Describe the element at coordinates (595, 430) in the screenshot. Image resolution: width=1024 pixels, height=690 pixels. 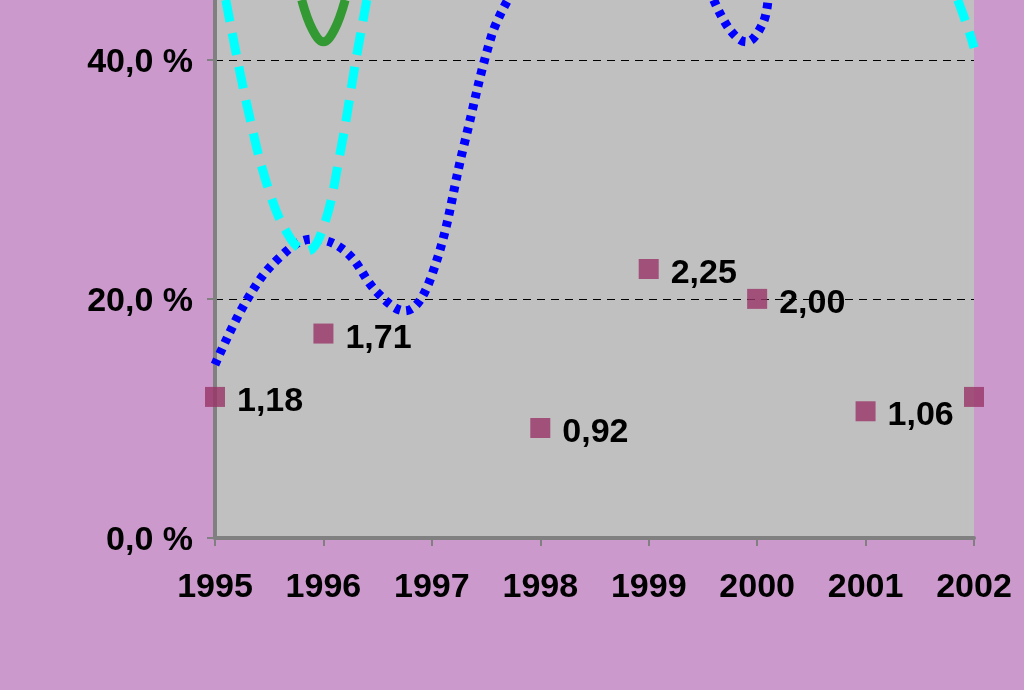
I see `annotation: 0,92` at that location.